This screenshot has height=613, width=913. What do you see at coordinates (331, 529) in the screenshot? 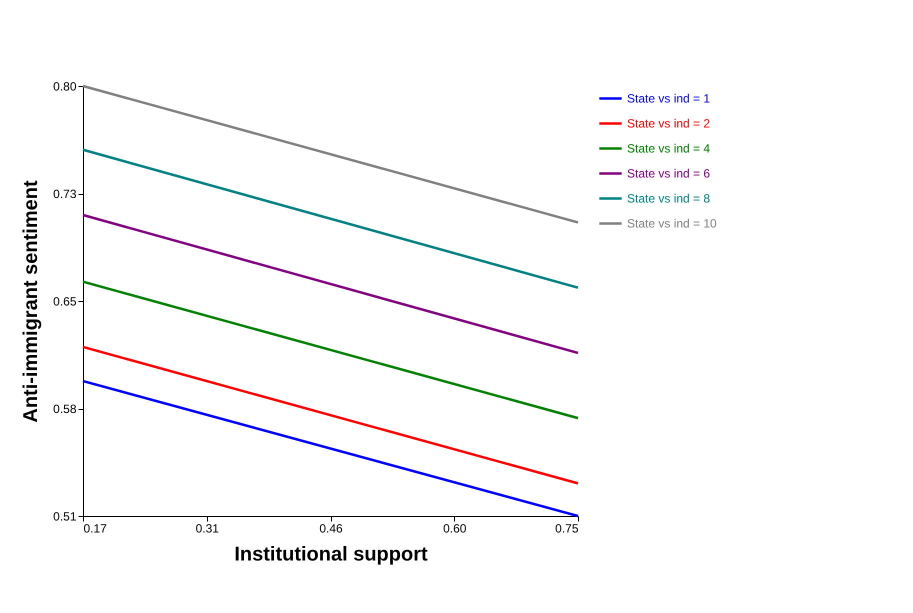
I see `x-tick-label: 0.46` at bounding box center [331, 529].